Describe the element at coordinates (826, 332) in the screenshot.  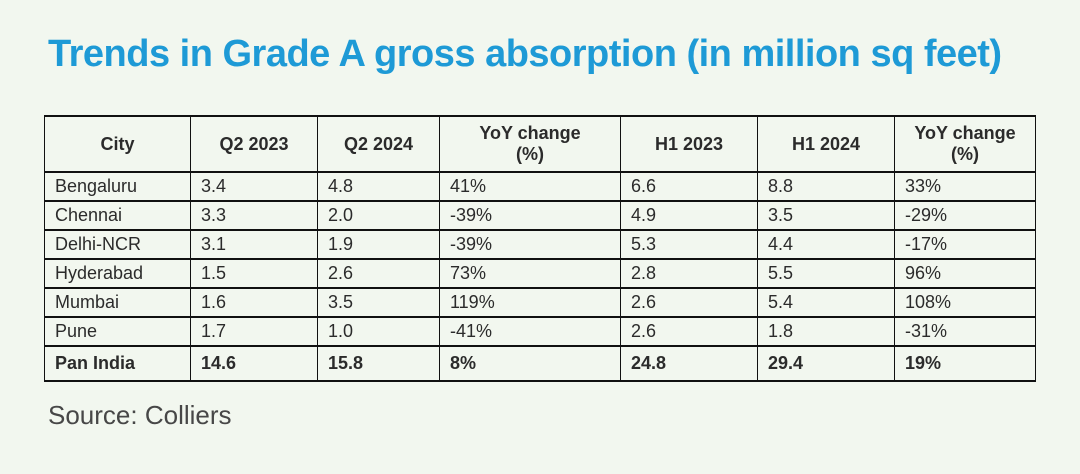
I see `value-cell: 1.8` at that location.